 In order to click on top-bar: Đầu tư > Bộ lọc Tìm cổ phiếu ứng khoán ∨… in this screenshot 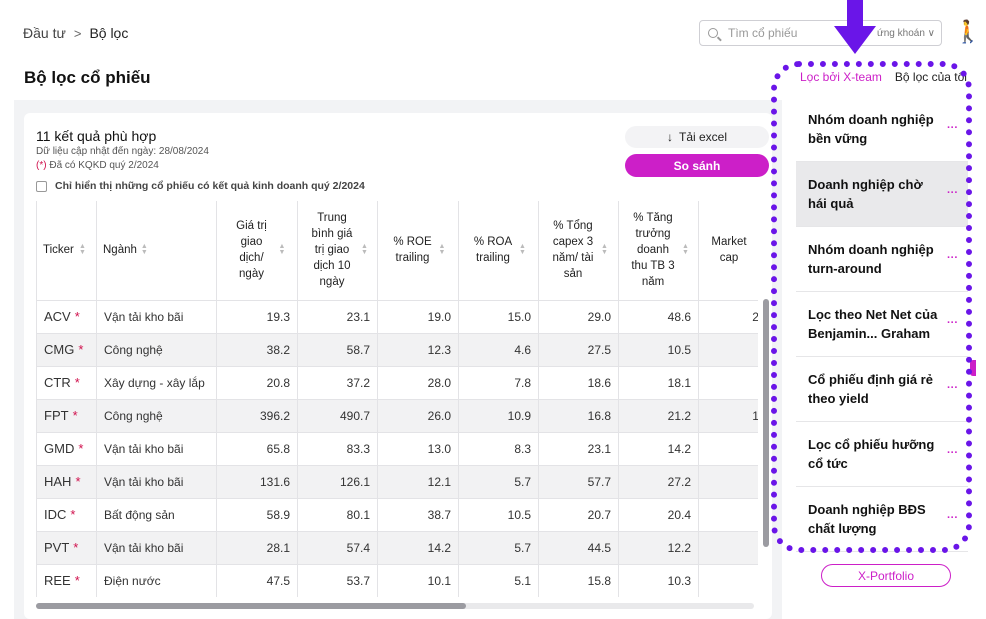, I will do `click(493, 33)`.